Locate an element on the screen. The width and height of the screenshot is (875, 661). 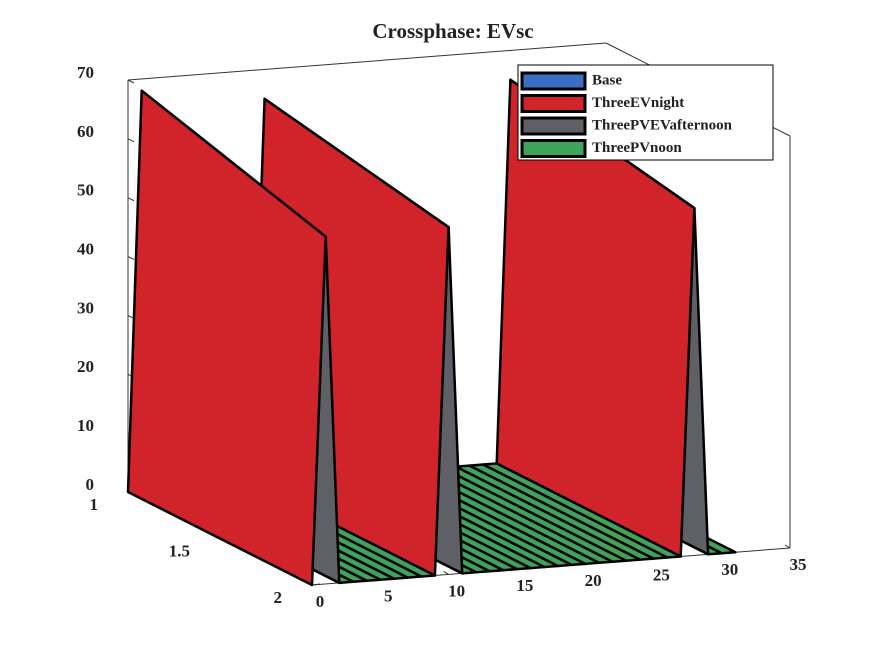
y-tick-label: 1.5 is located at coordinates (179, 550).